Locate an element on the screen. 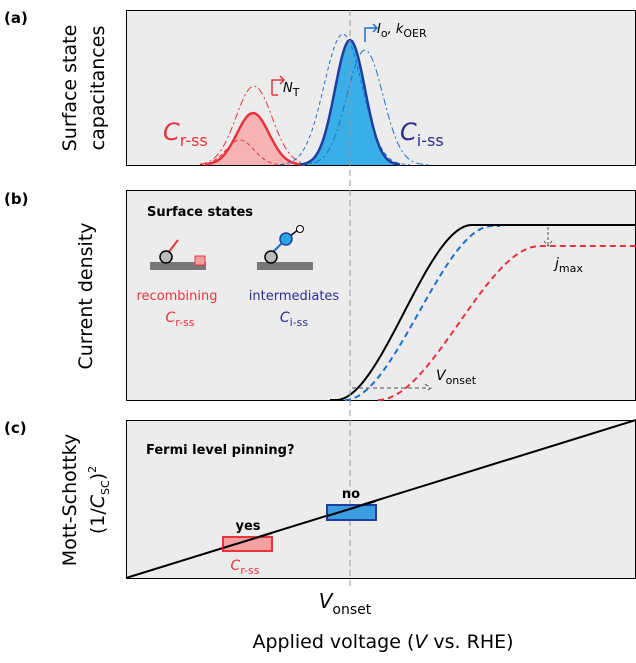 This screenshot has width=636, height=663. legend-text: Cr-ss is located at coordinates (179, 319).